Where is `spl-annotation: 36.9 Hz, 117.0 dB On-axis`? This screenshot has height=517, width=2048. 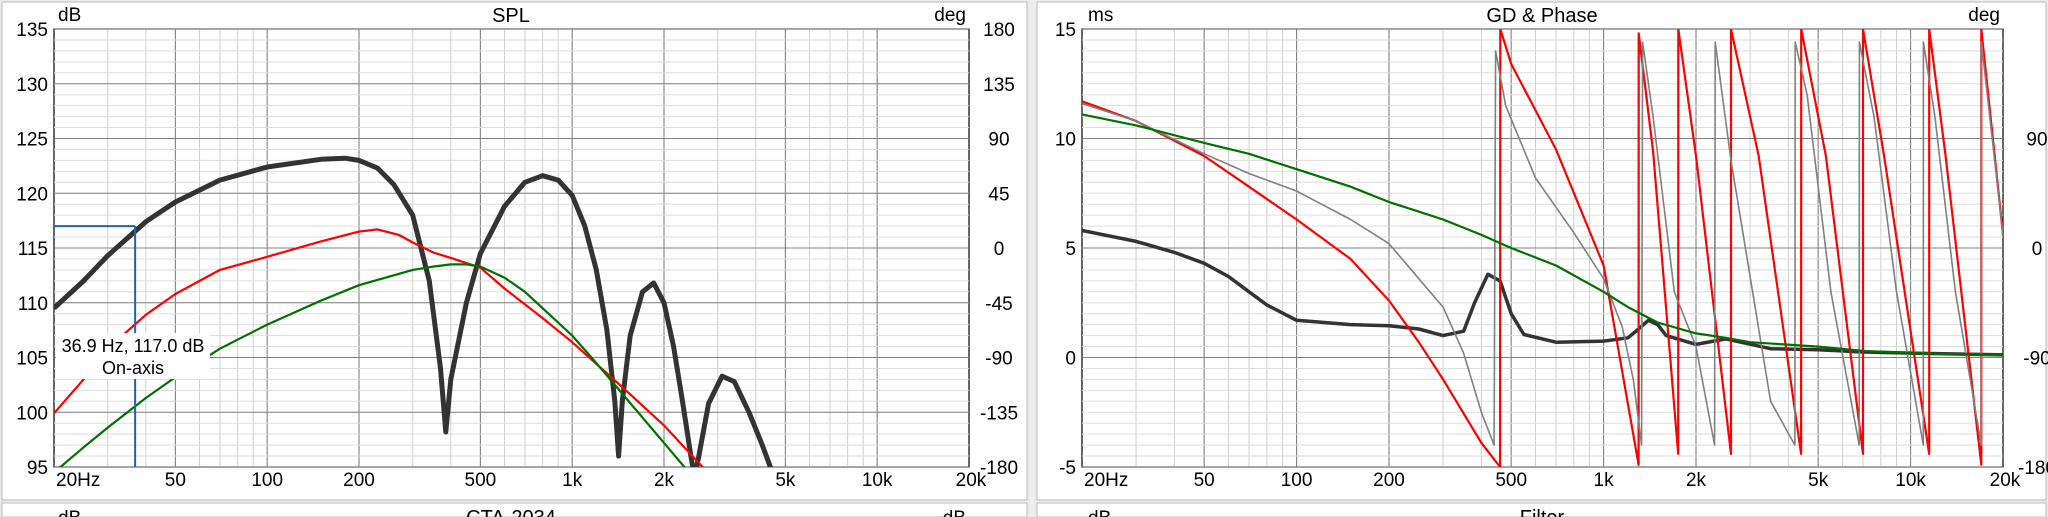 spl-annotation: 36.9 Hz, 117.0 dB On-axis is located at coordinates (133, 356).